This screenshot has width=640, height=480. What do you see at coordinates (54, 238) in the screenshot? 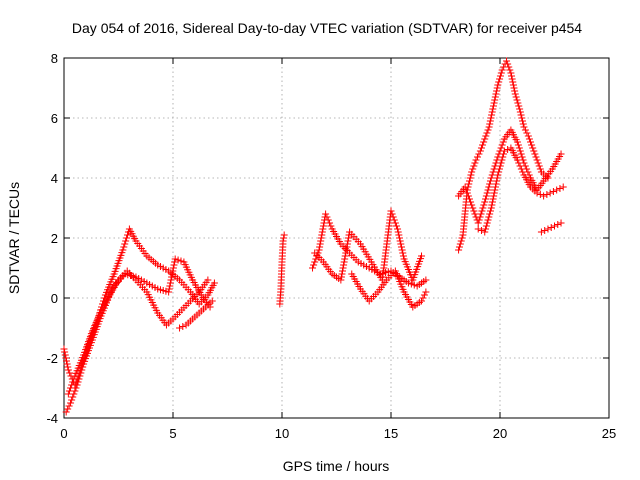
I see `y-tick-label: 2` at bounding box center [54, 238].